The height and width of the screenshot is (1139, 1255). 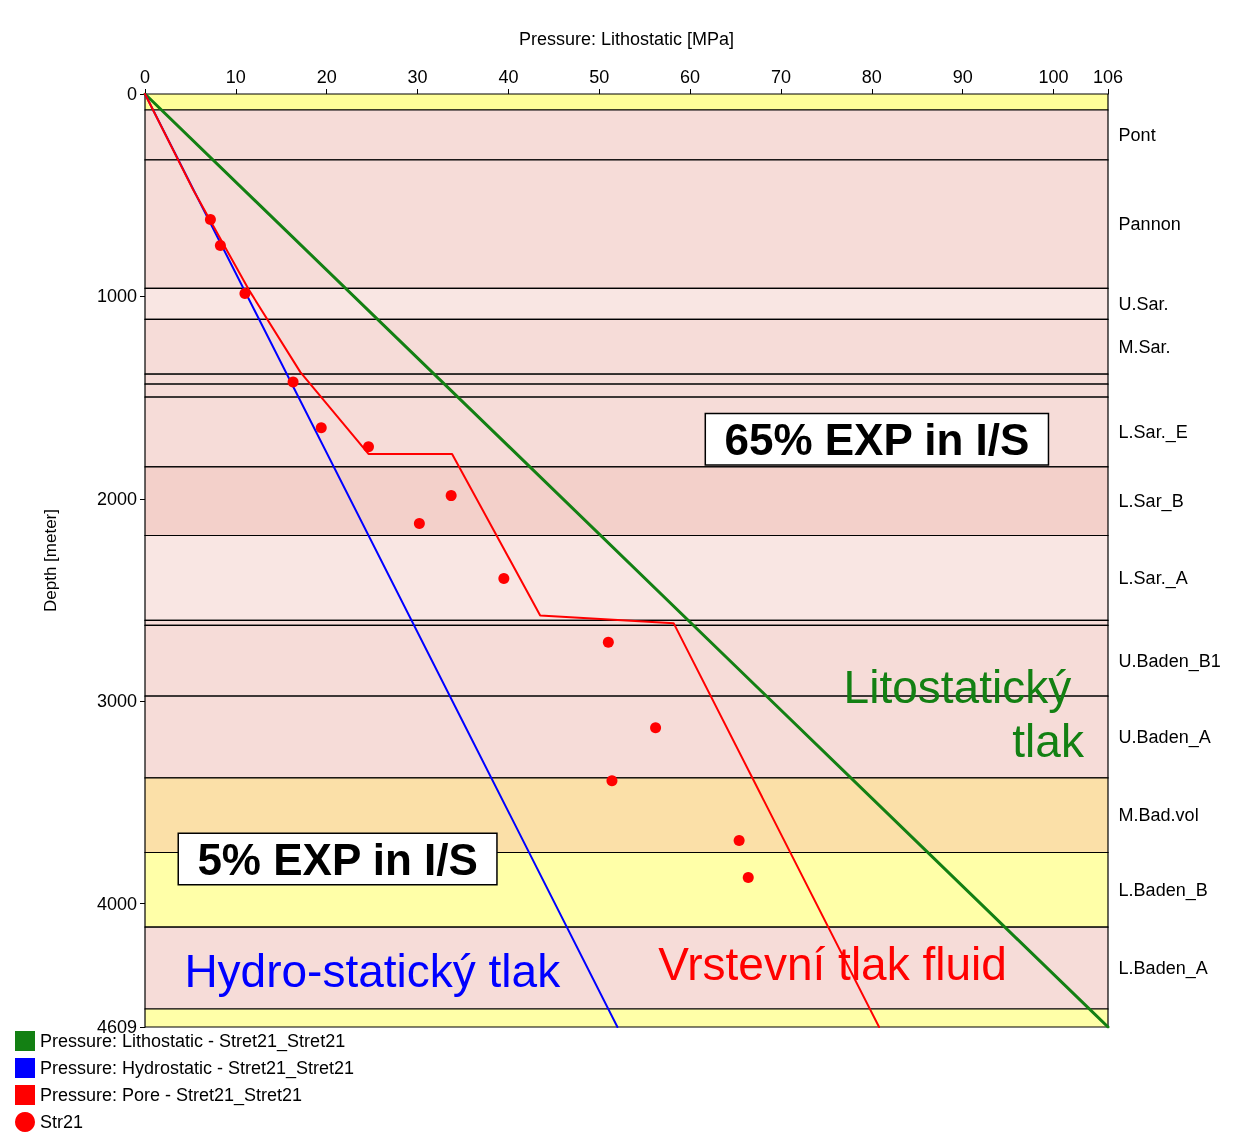 What do you see at coordinates (171, 1095) in the screenshot?
I see `legend-label: Pressure: Pore - Stret21_Stret21` at bounding box center [171, 1095].